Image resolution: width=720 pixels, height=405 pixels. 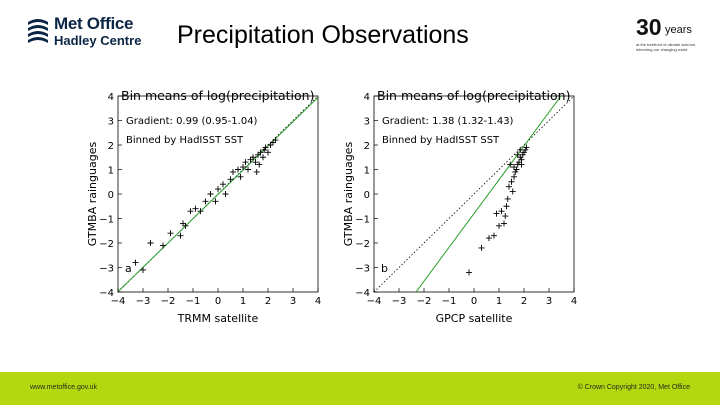 What do you see at coordinates (64, 387) in the screenshot?
I see `footer-website: www.metoffice.gov.uk` at bounding box center [64, 387].